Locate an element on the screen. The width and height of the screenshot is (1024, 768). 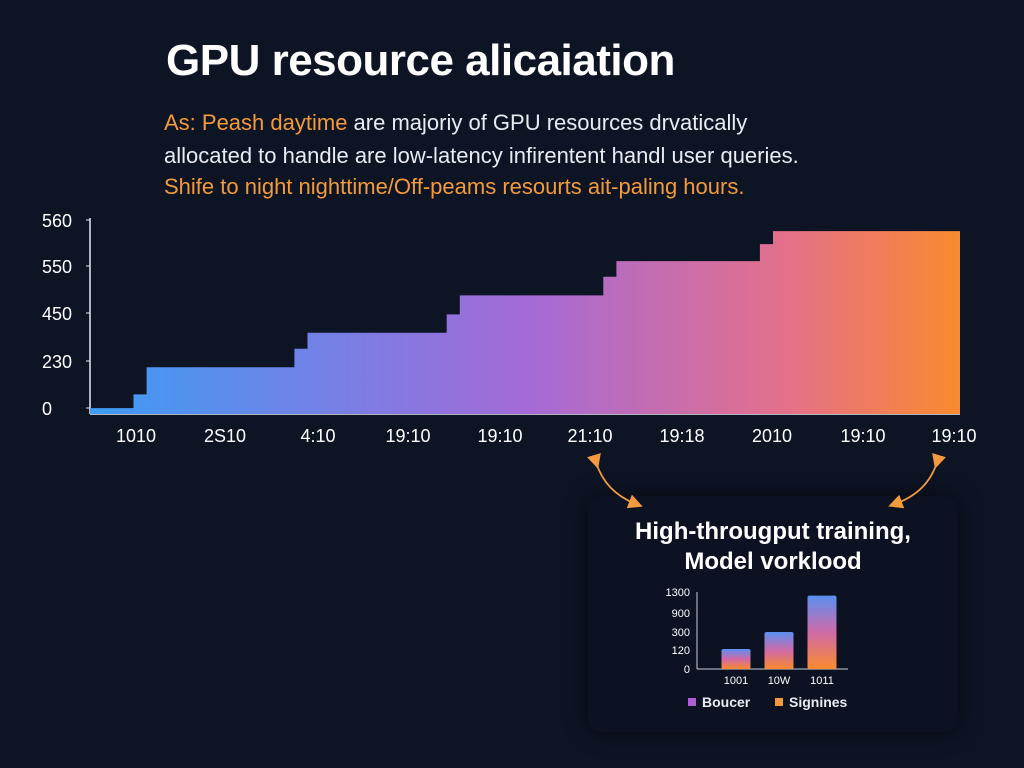
legend-item-2: Signines is located at coordinates (811, 702).